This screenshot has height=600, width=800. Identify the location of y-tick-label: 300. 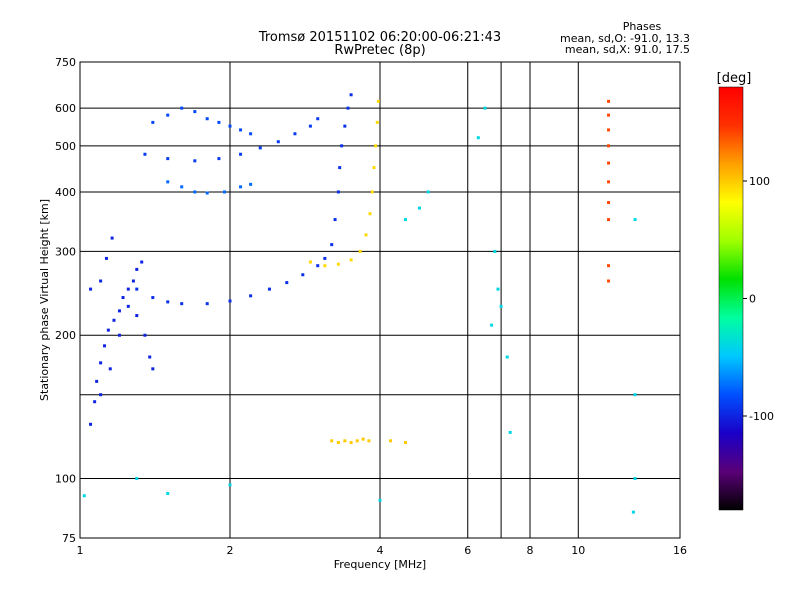
(65, 251).